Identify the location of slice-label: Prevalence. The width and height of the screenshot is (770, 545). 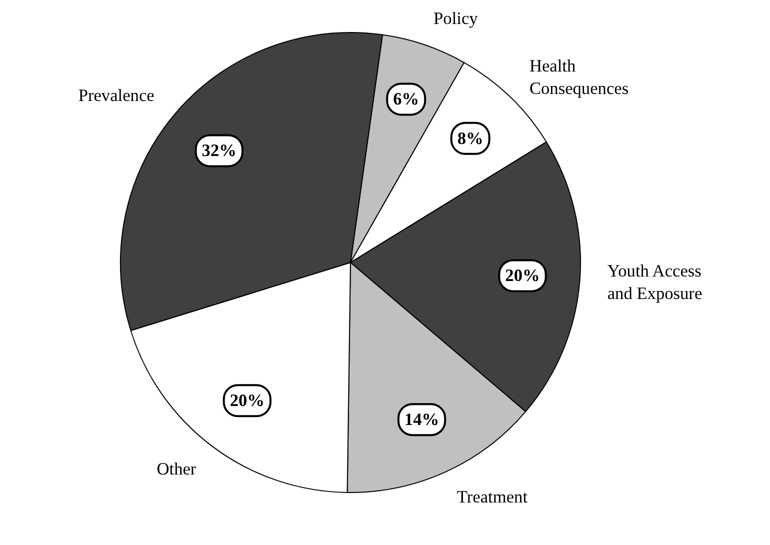
(116, 96).